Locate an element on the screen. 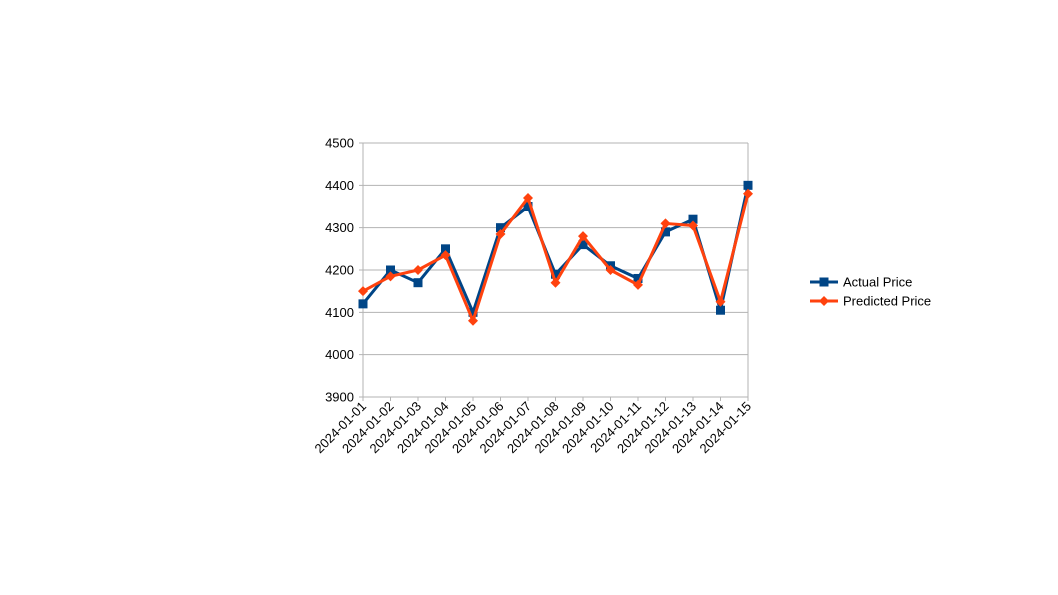 This screenshot has height=595, width=1058. y-axis-tick-labels: 3900 4000 4100 4200 4300 4400 4500 is located at coordinates (339, 270).